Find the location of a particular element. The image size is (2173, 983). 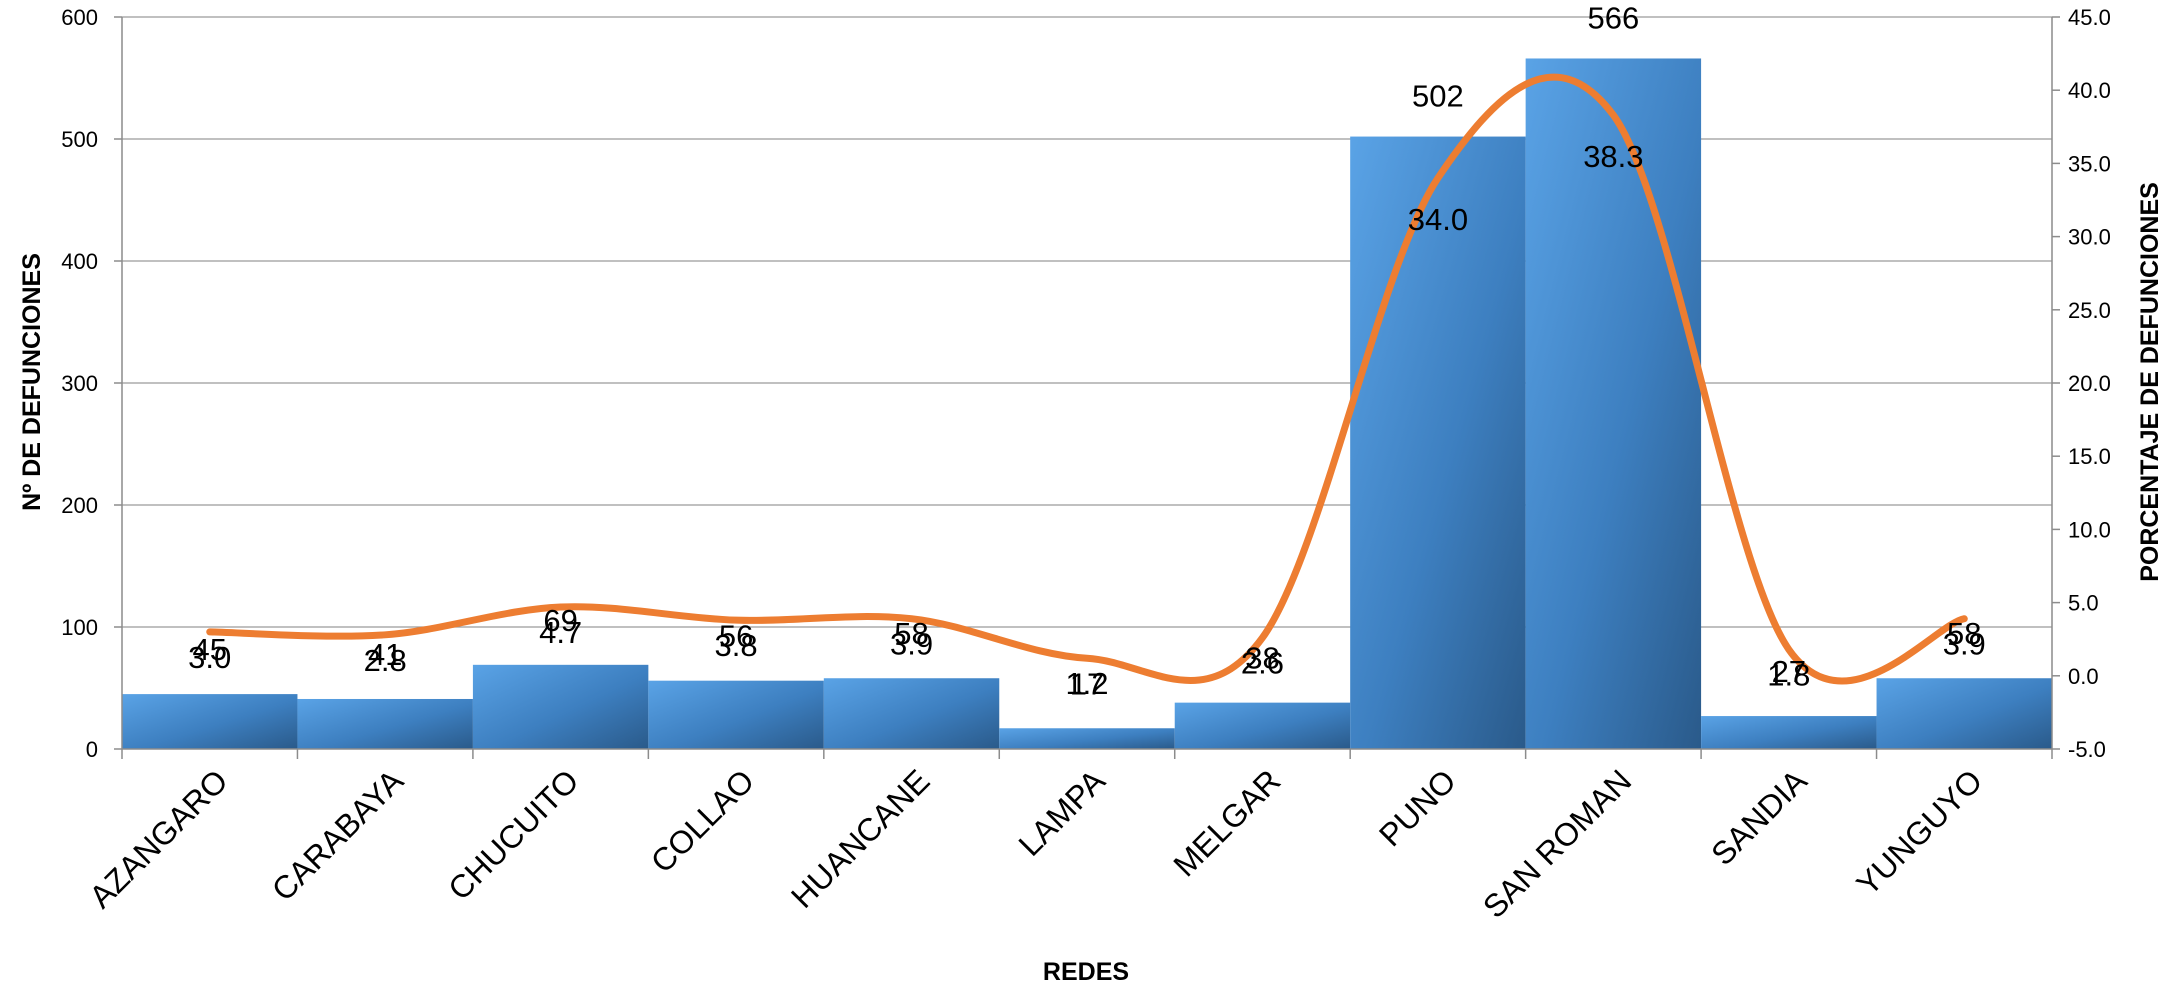

y2-tick-label: 5.0 is located at coordinates (2083, 603).